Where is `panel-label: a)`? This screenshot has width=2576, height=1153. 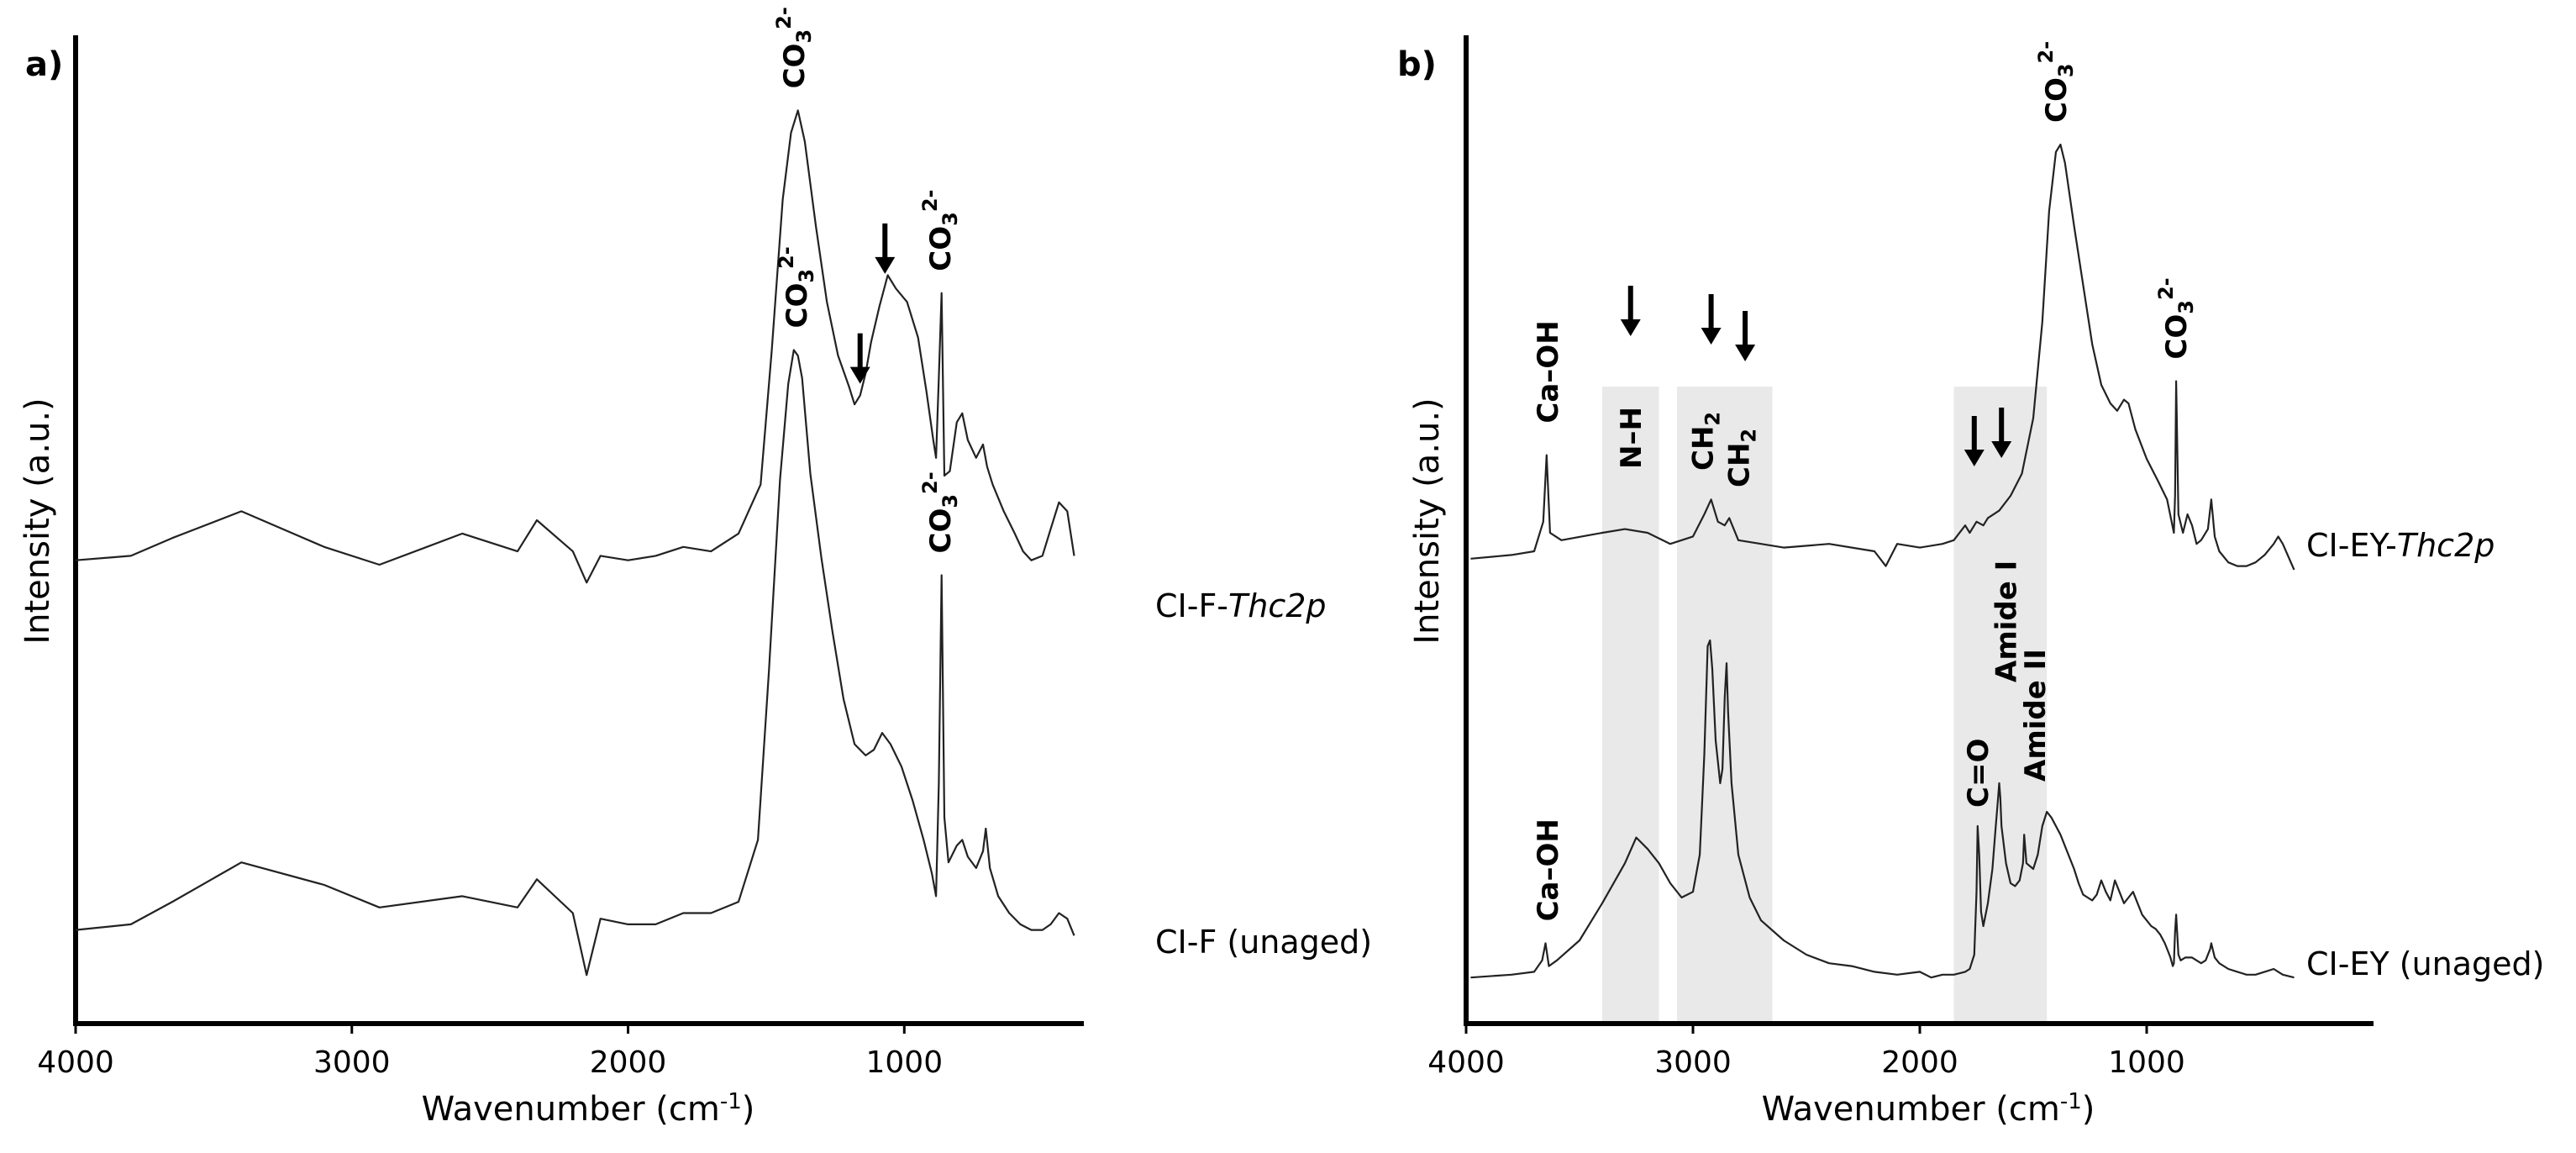
panel-label: a) is located at coordinates (44, 64).